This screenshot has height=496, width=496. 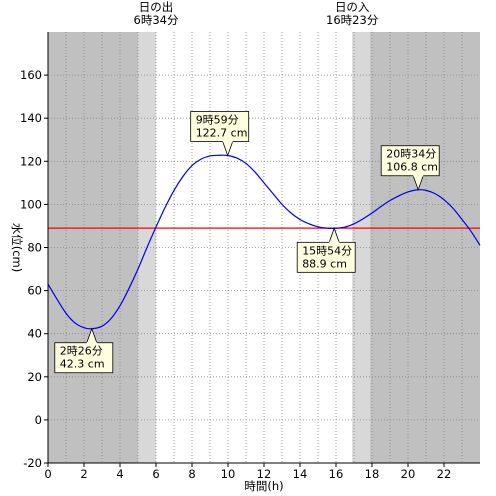 What do you see at coordinates (34, 377) in the screenshot?
I see `y-tick-label: 20` at bounding box center [34, 377].